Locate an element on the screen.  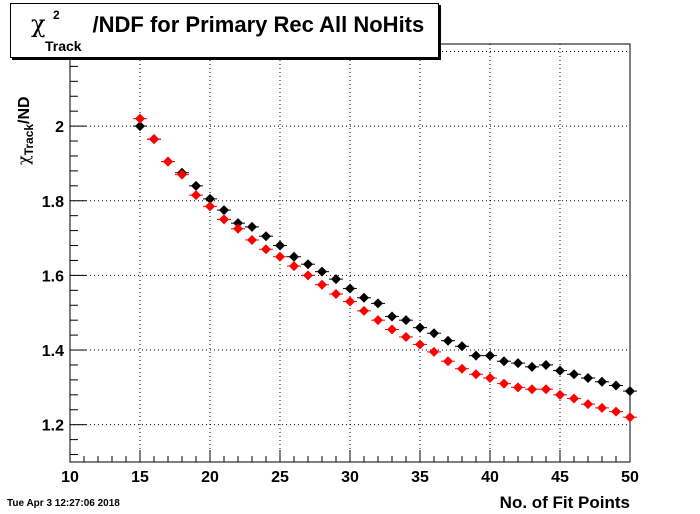
x-tick-label: 40 is located at coordinates (490, 477).